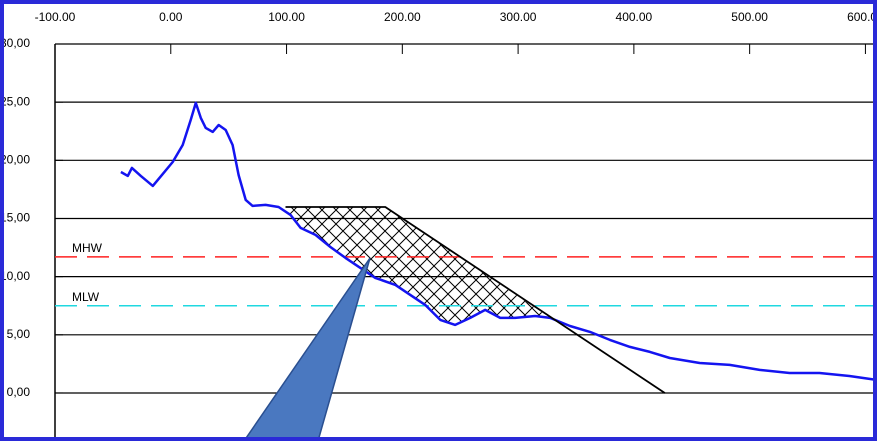  What do you see at coordinates (19, 392) in the screenshot?
I see `y-tick-label: 0,00` at bounding box center [19, 392].